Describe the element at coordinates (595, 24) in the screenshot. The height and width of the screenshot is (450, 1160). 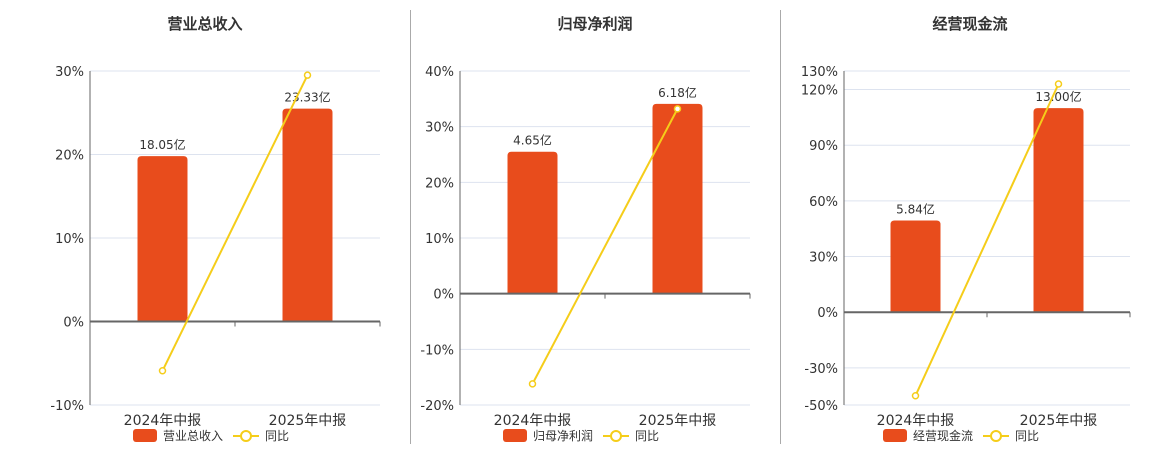
I see `chart-title: 归母净利润` at that location.